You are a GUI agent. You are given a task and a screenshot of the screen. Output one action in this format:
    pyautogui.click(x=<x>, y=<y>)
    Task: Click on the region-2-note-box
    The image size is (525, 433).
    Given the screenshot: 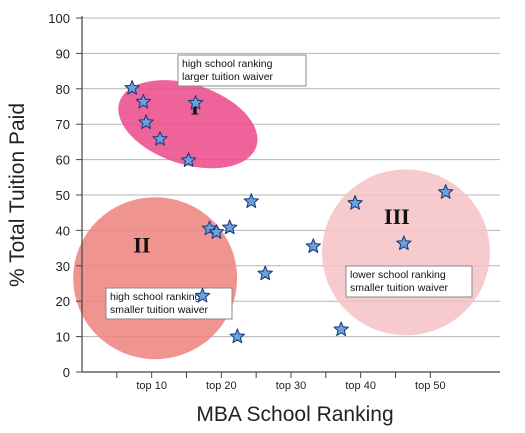 What is the action you would take?
    pyautogui.click(x=169, y=303)
    